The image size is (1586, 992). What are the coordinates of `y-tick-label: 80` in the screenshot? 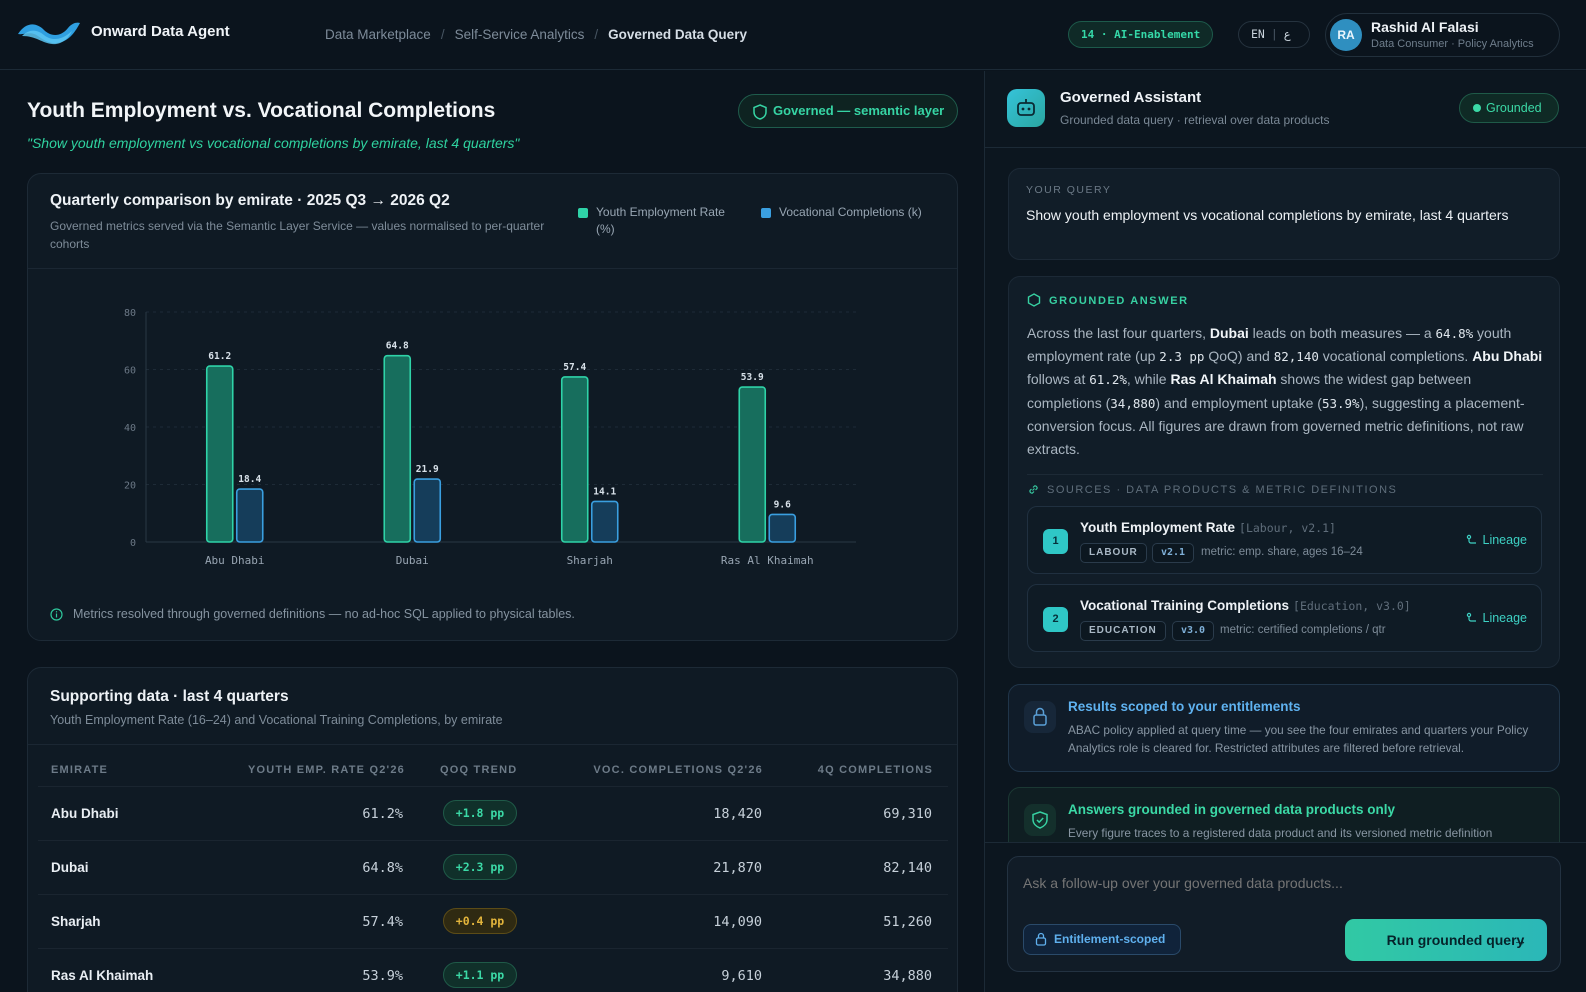 It's located at (130, 313).